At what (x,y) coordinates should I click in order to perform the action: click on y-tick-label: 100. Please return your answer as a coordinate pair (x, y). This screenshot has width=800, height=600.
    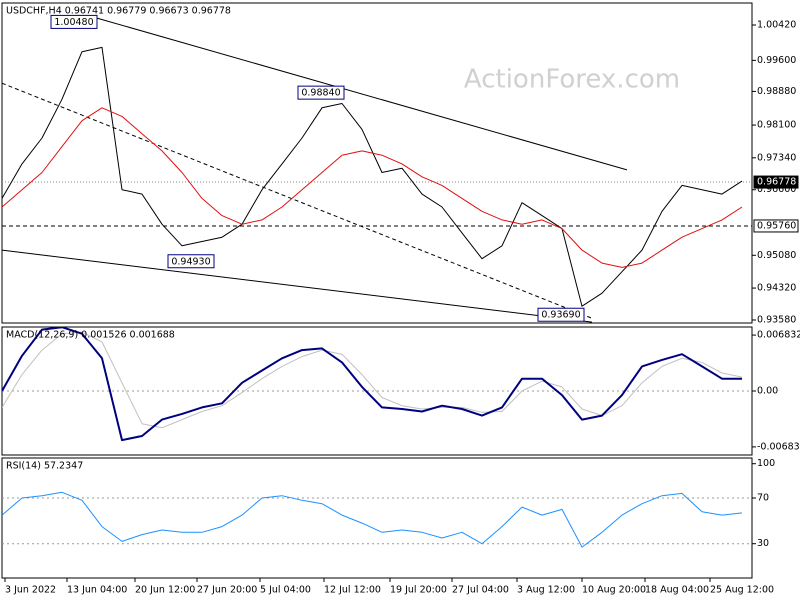
    Looking at the image, I should click on (766, 463).